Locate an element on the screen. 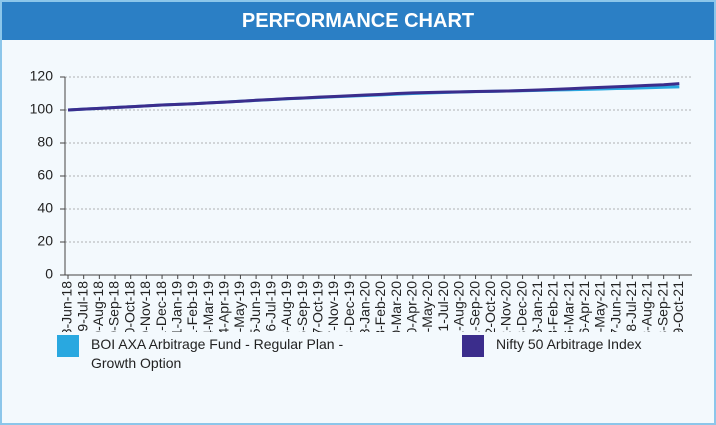 The height and width of the screenshot is (425, 716). x-tick-label: 31-May-20 is located at coordinates (427, 306).